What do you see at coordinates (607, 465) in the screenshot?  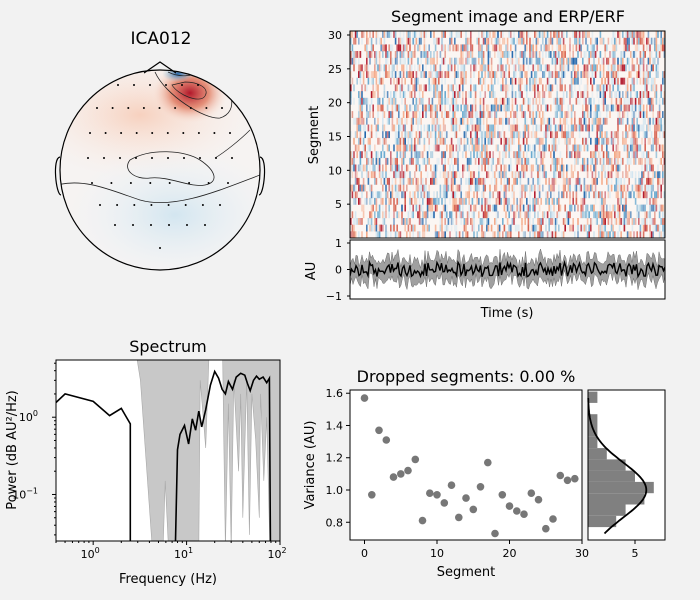 I see `hist-bar` at bounding box center [607, 465].